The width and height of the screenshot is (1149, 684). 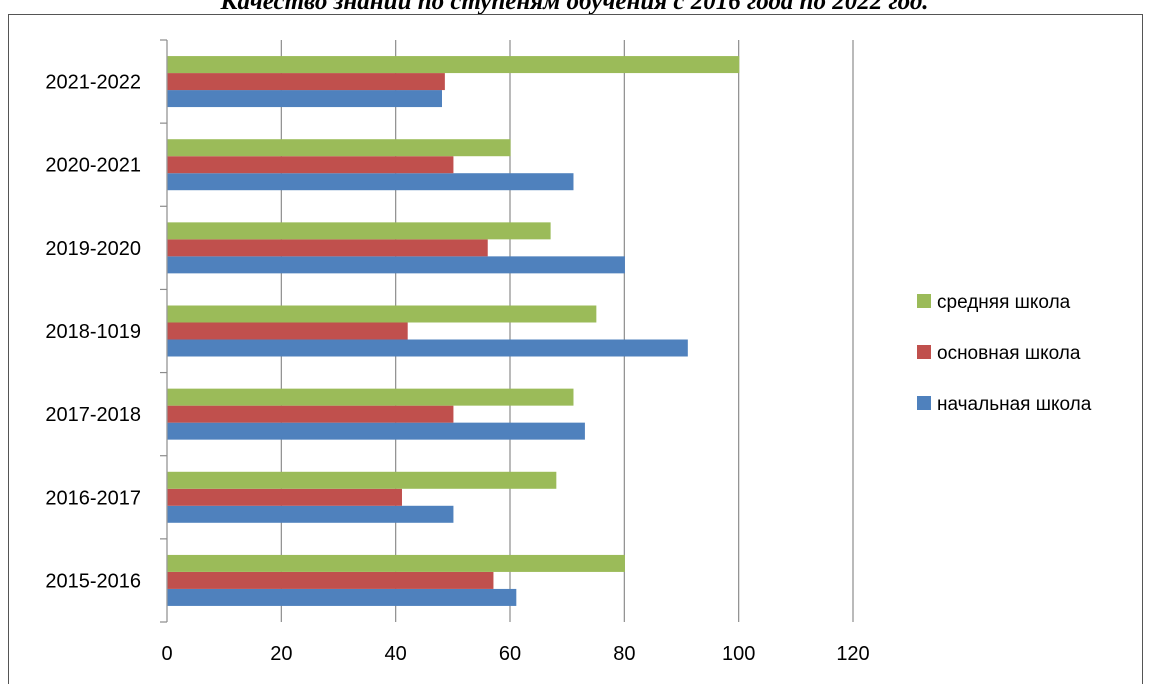 I want to click on legend-label: начальная школа, so click(x=1014, y=404).